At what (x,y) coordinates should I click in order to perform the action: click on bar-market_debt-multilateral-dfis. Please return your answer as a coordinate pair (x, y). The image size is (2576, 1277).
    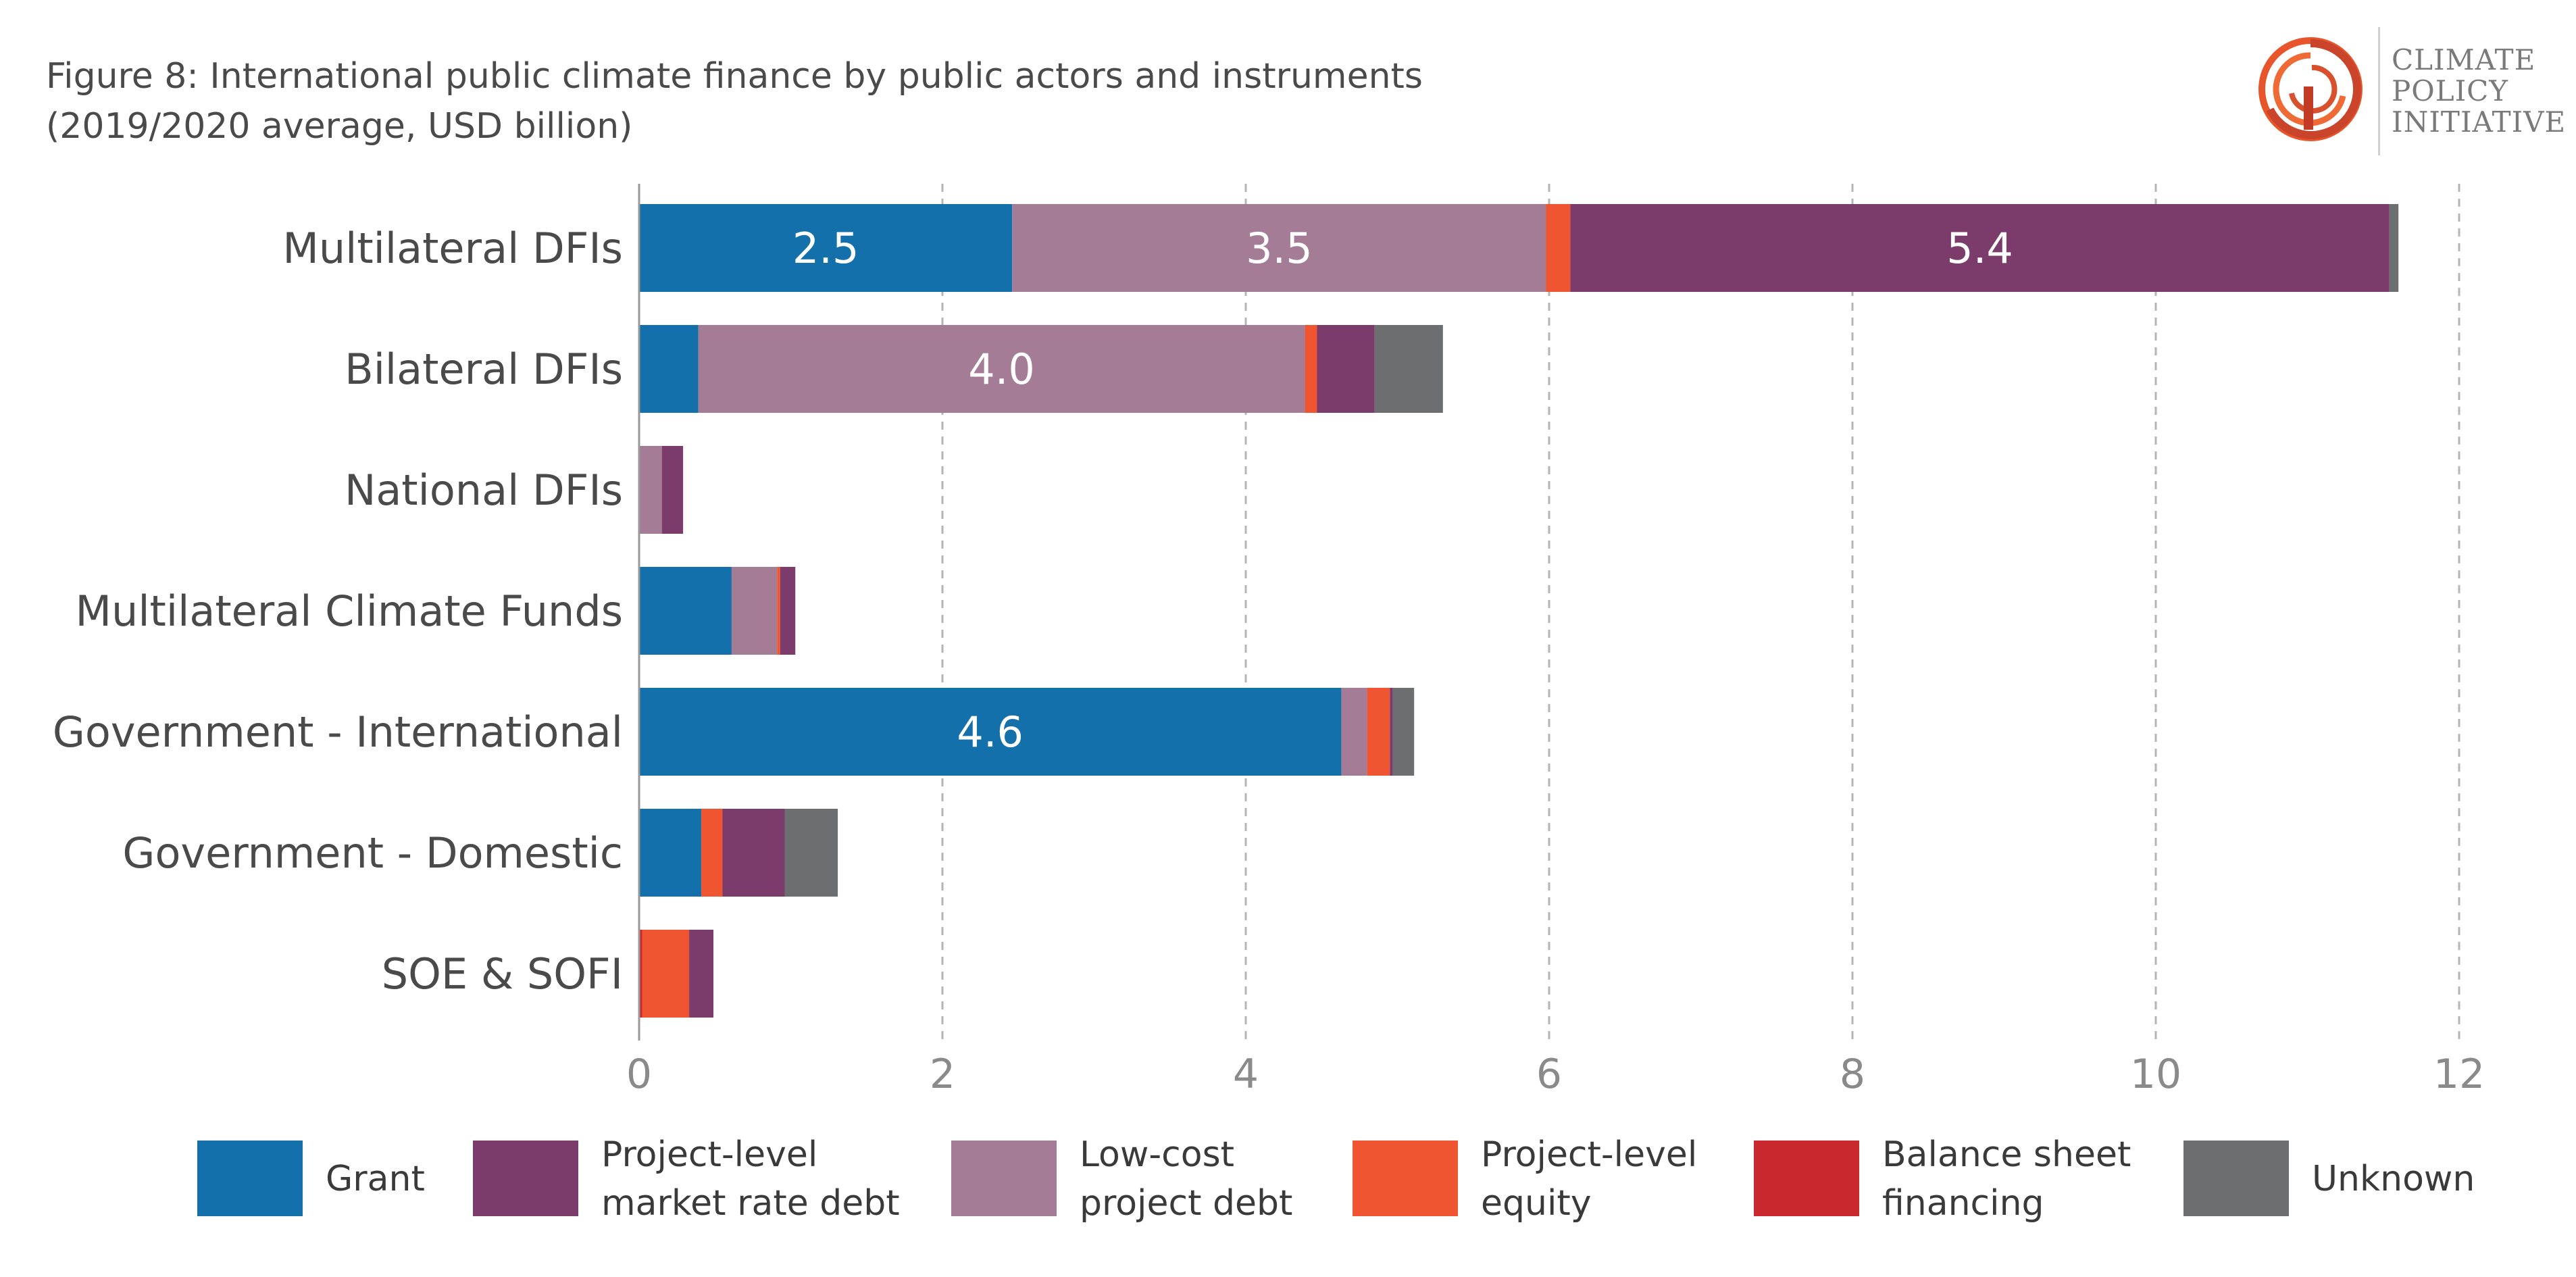
    Looking at the image, I should click on (1980, 248).